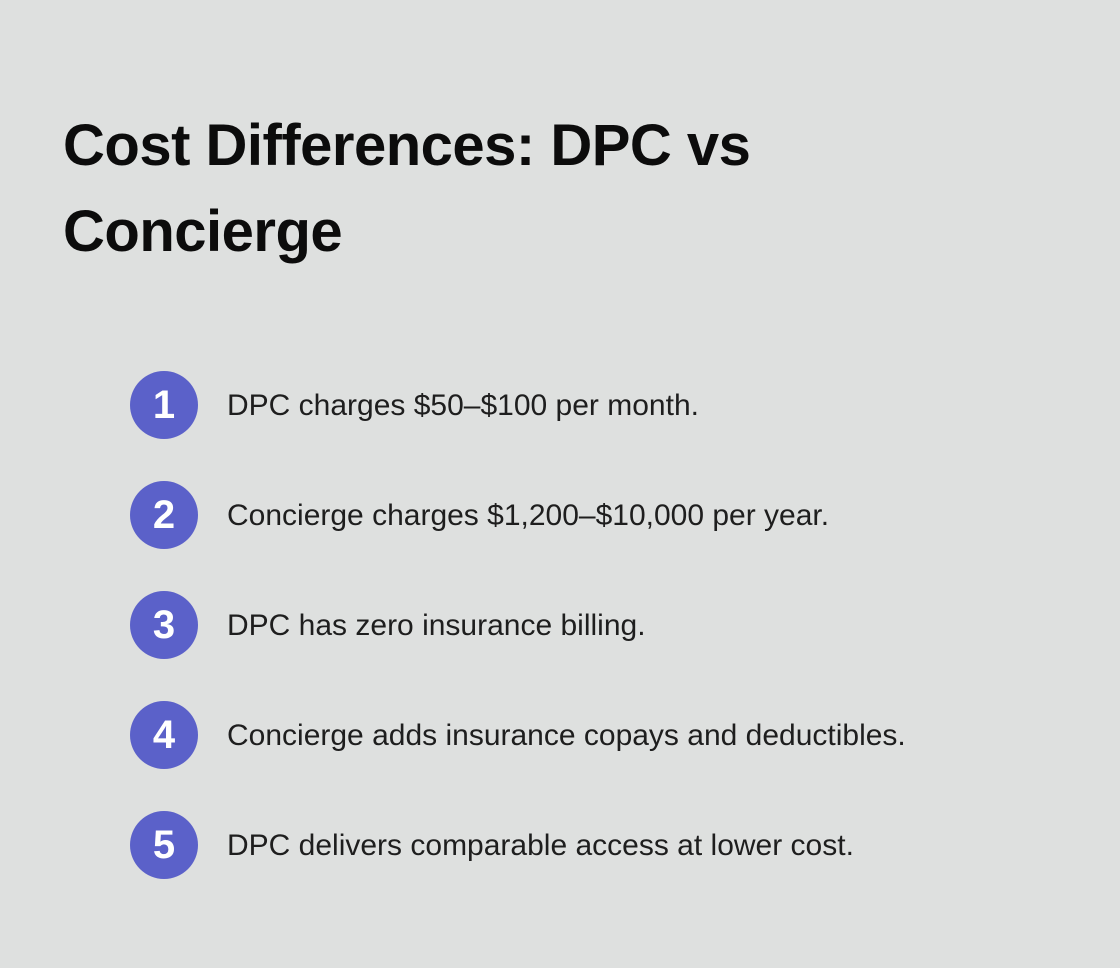  Describe the element at coordinates (203, 231) in the screenshot. I see `page-title-line-2: Concierge` at that location.